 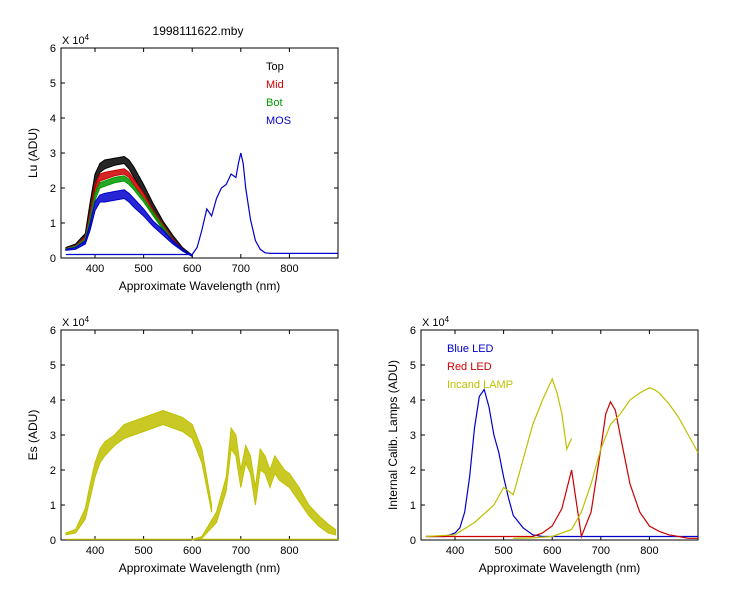 What do you see at coordinates (33, 153) in the screenshot?
I see `y-axis-label: Lu (ADU)` at bounding box center [33, 153].